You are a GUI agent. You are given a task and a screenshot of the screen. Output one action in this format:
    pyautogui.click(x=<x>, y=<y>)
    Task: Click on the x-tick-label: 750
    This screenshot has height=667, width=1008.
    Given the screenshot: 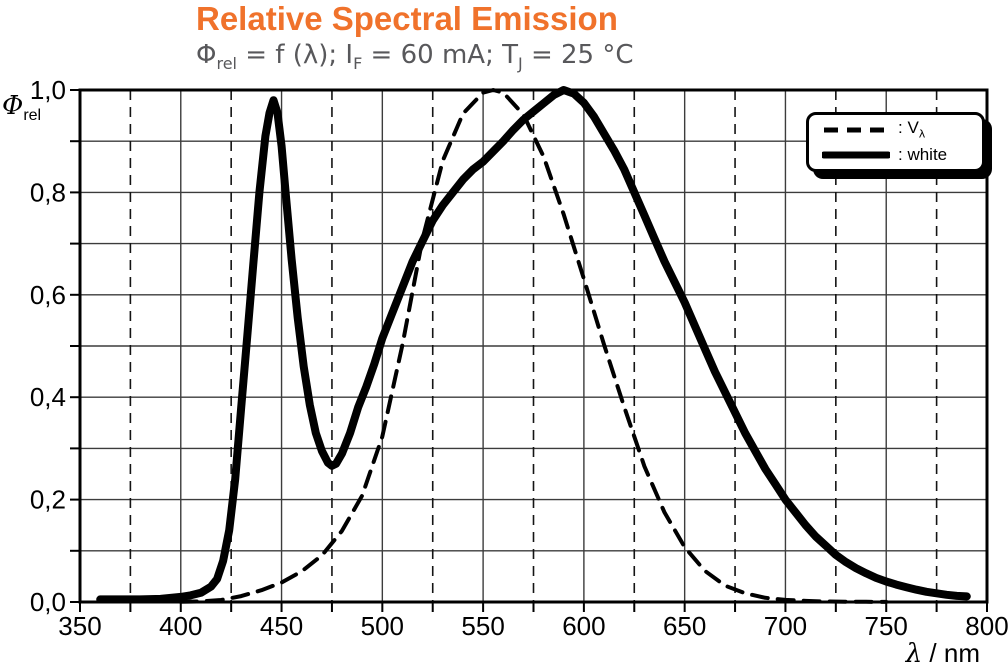 What is the action you would take?
    pyautogui.click(x=886, y=626)
    